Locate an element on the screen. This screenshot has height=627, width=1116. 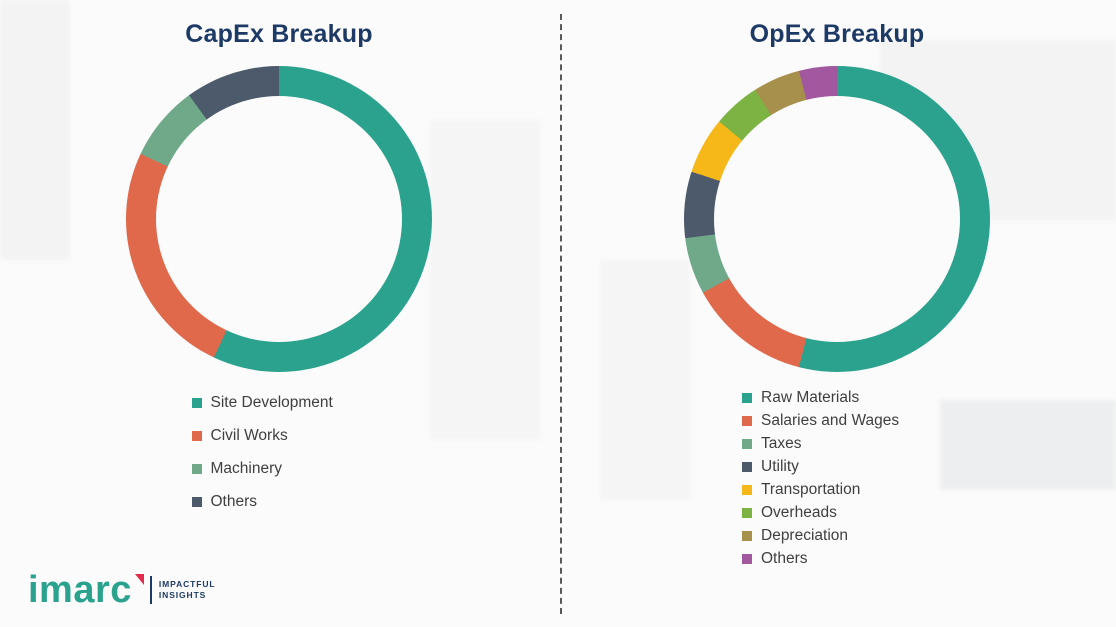
legend-label: Raw Materials is located at coordinates (810, 397).